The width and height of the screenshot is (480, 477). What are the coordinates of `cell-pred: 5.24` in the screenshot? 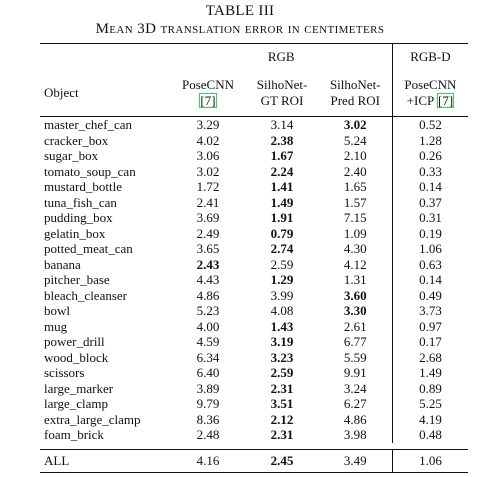 It's located at (355, 140).